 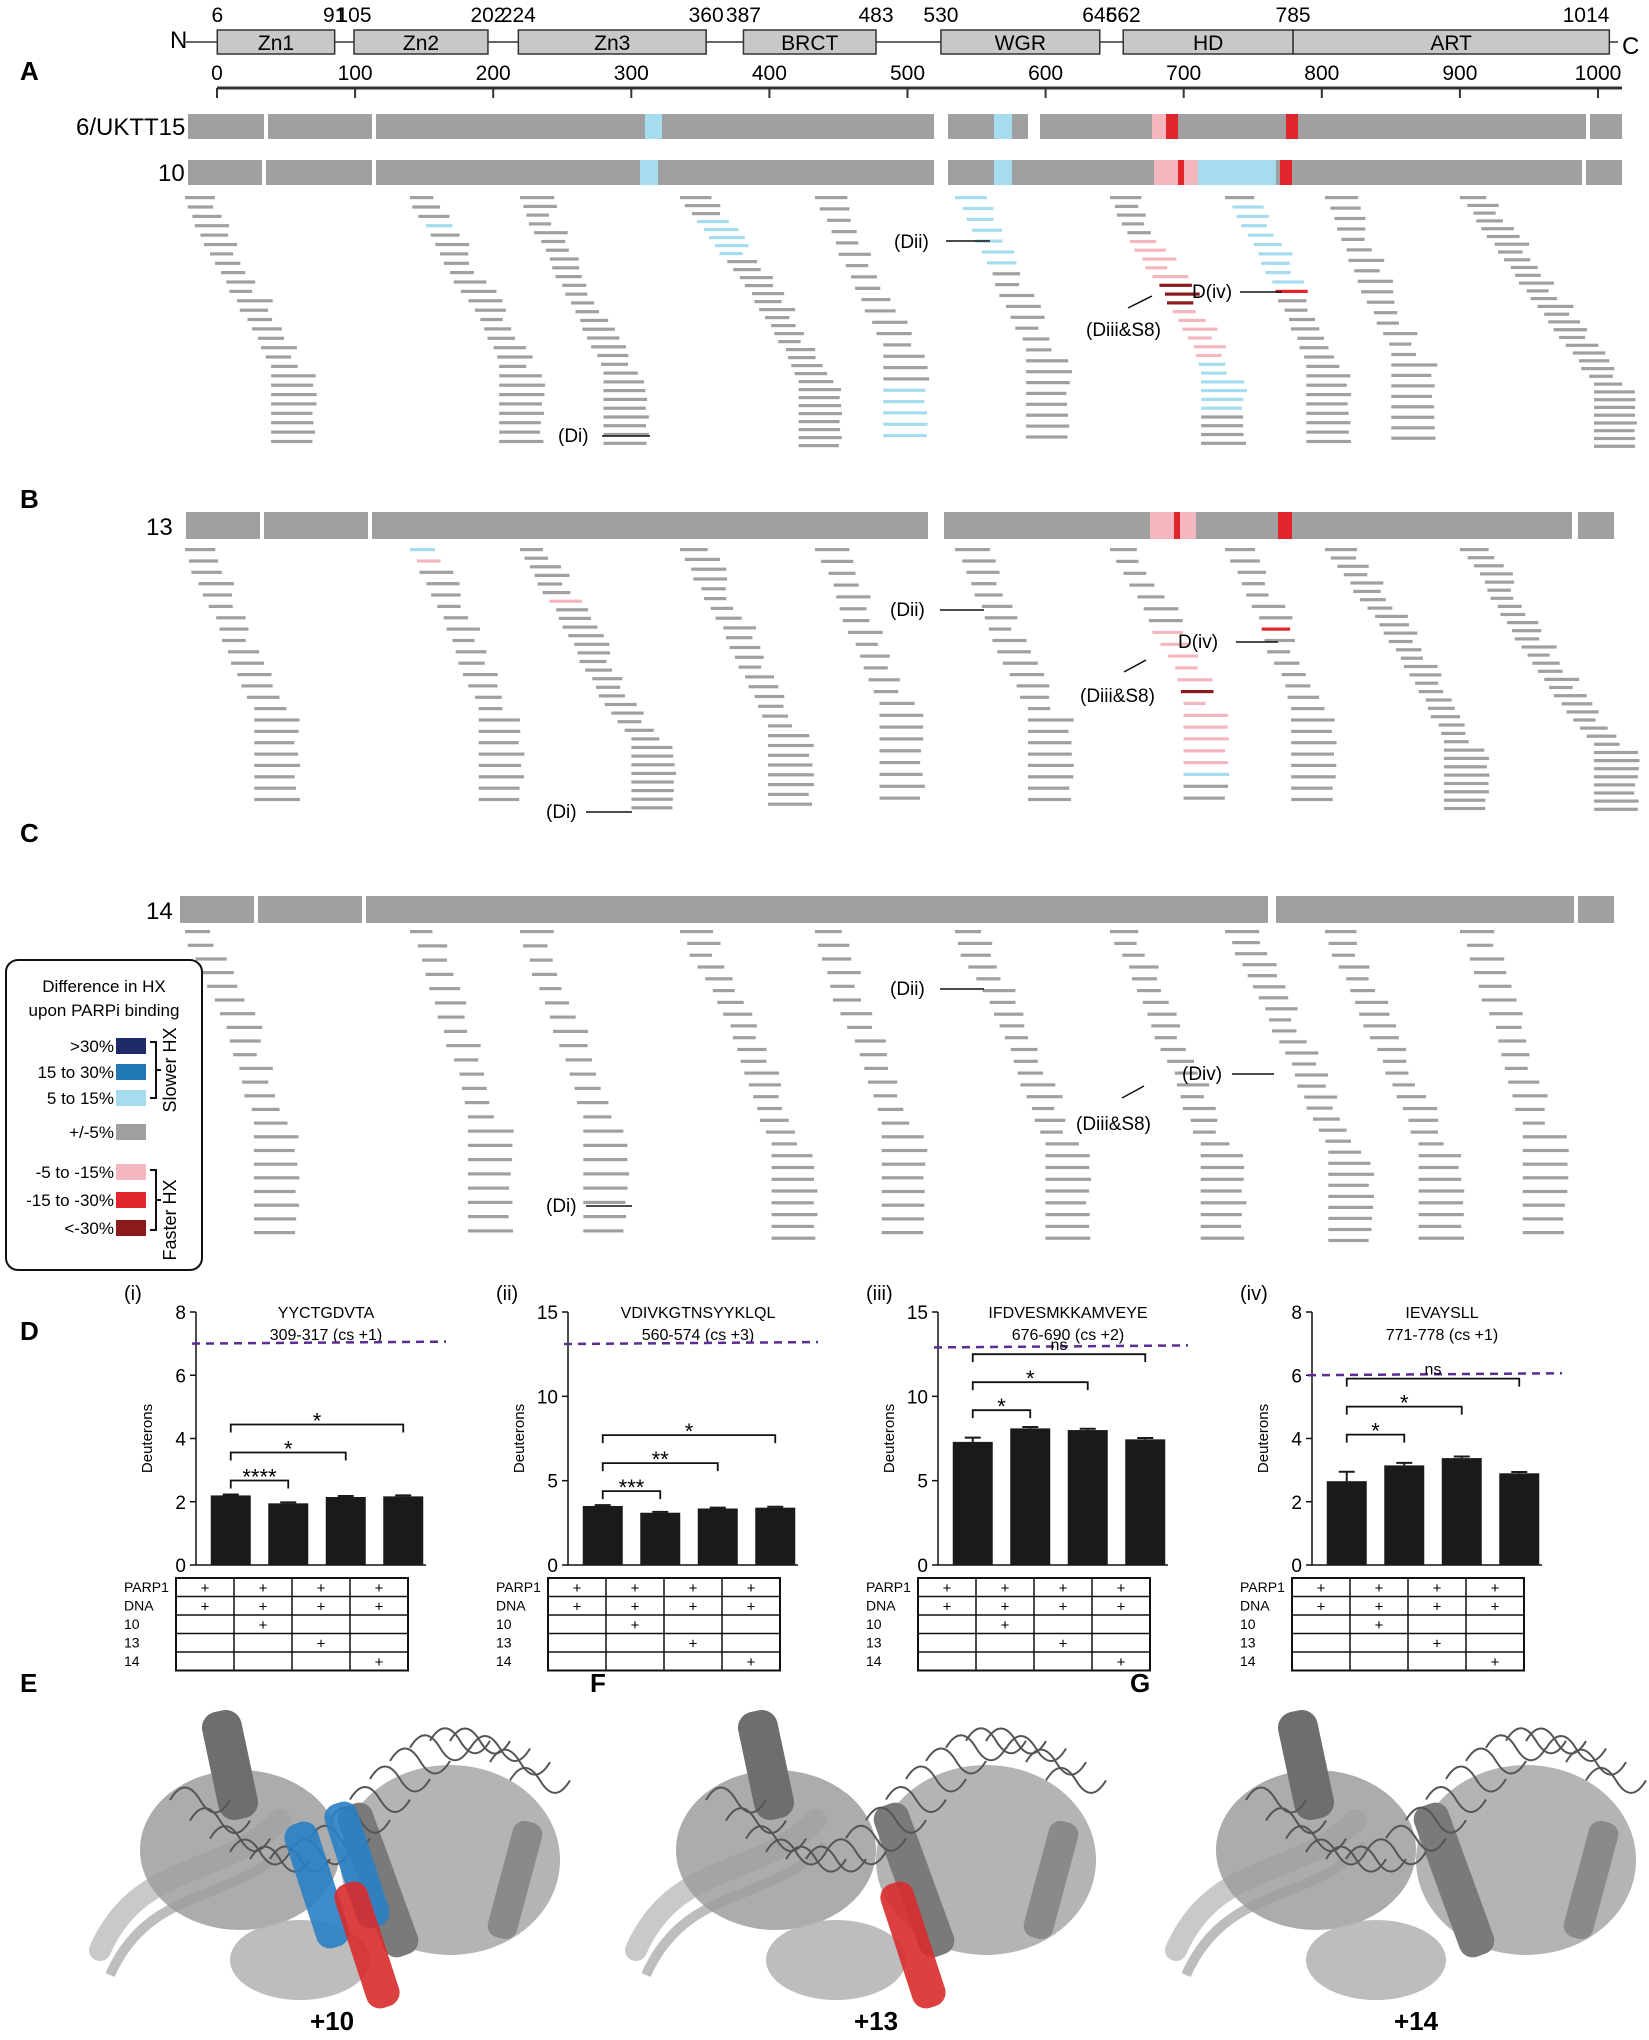 What do you see at coordinates (326, 1313) in the screenshot?
I see `chart-title: YYCTGDVTA` at bounding box center [326, 1313].